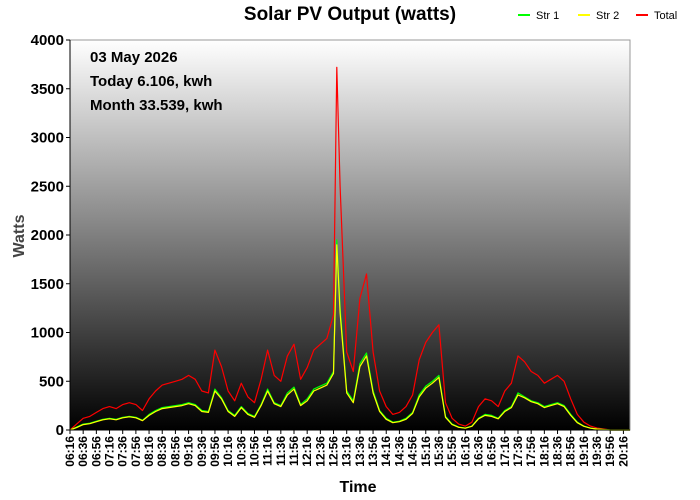 The width and height of the screenshot is (700, 500). I want to click on x-tick-label: 08:16, so click(149, 451).